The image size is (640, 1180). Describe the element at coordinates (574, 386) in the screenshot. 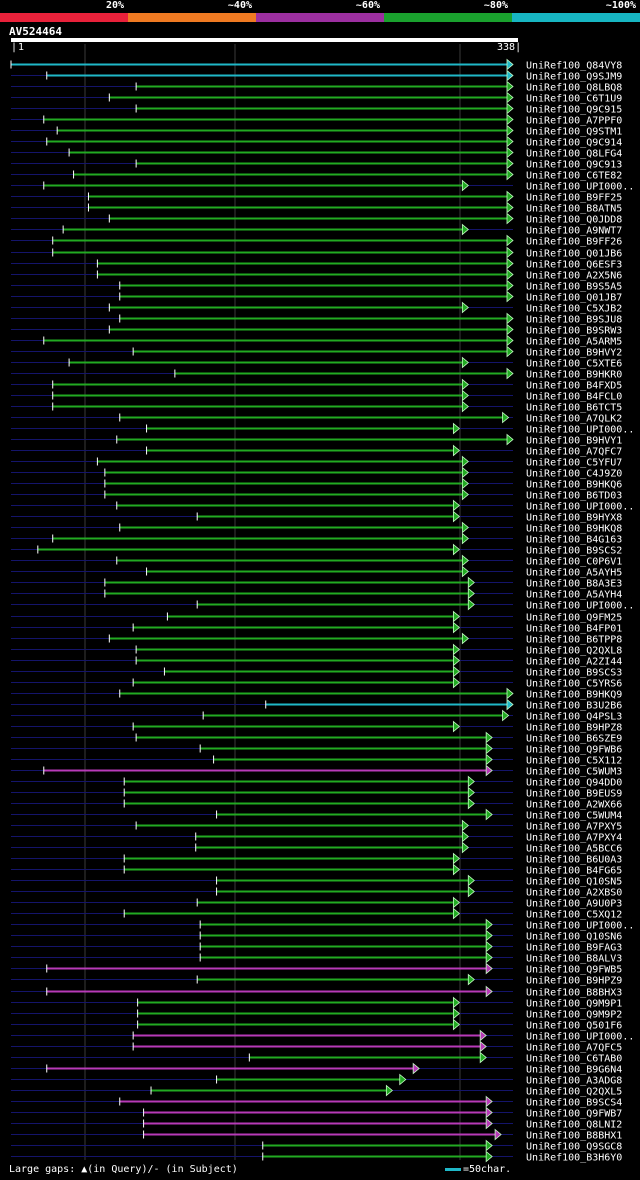

I see `hit-label: UniRef100_B4FXD5` at that location.